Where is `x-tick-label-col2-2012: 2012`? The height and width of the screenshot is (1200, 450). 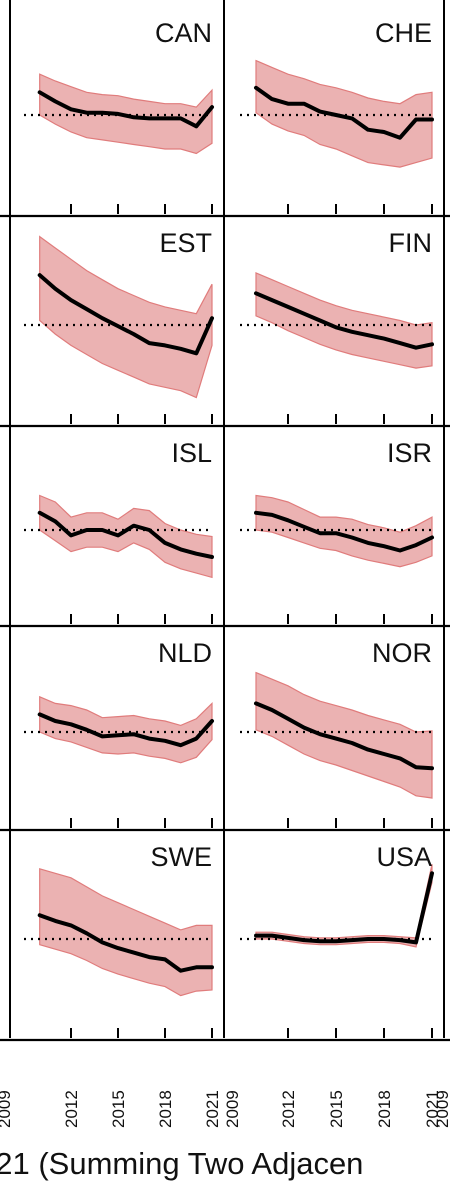
x-tick-label-col2-2012: 2012 is located at coordinates (288, 1109).